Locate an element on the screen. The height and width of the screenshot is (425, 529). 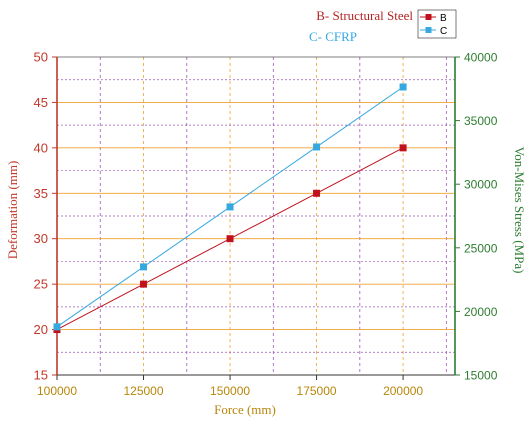
legend-marker-c is located at coordinates (428, 30).